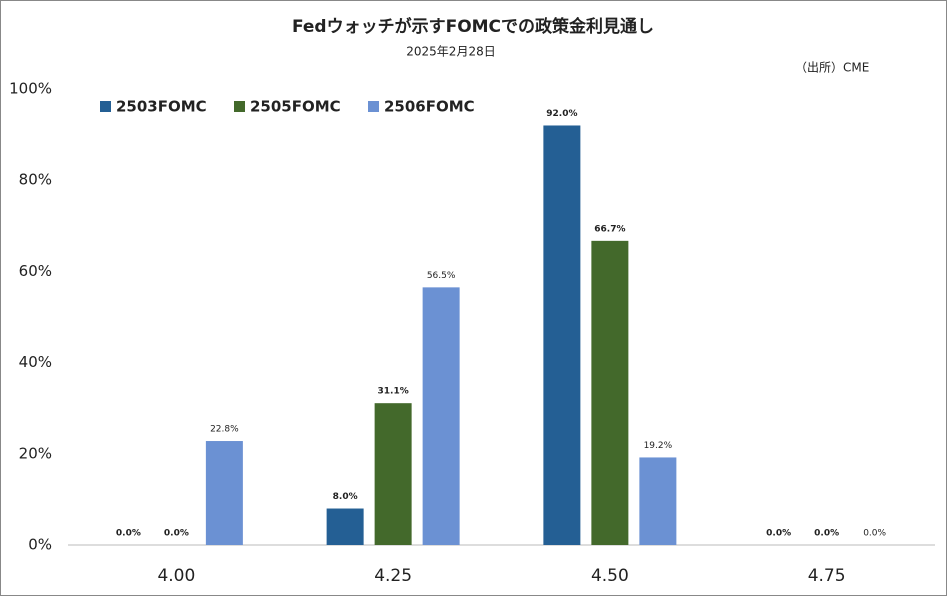 This screenshot has width=947, height=596. Describe the element at coordinates (345, 497) in the screenshot. I see `value-label: 8.0%` at that location.